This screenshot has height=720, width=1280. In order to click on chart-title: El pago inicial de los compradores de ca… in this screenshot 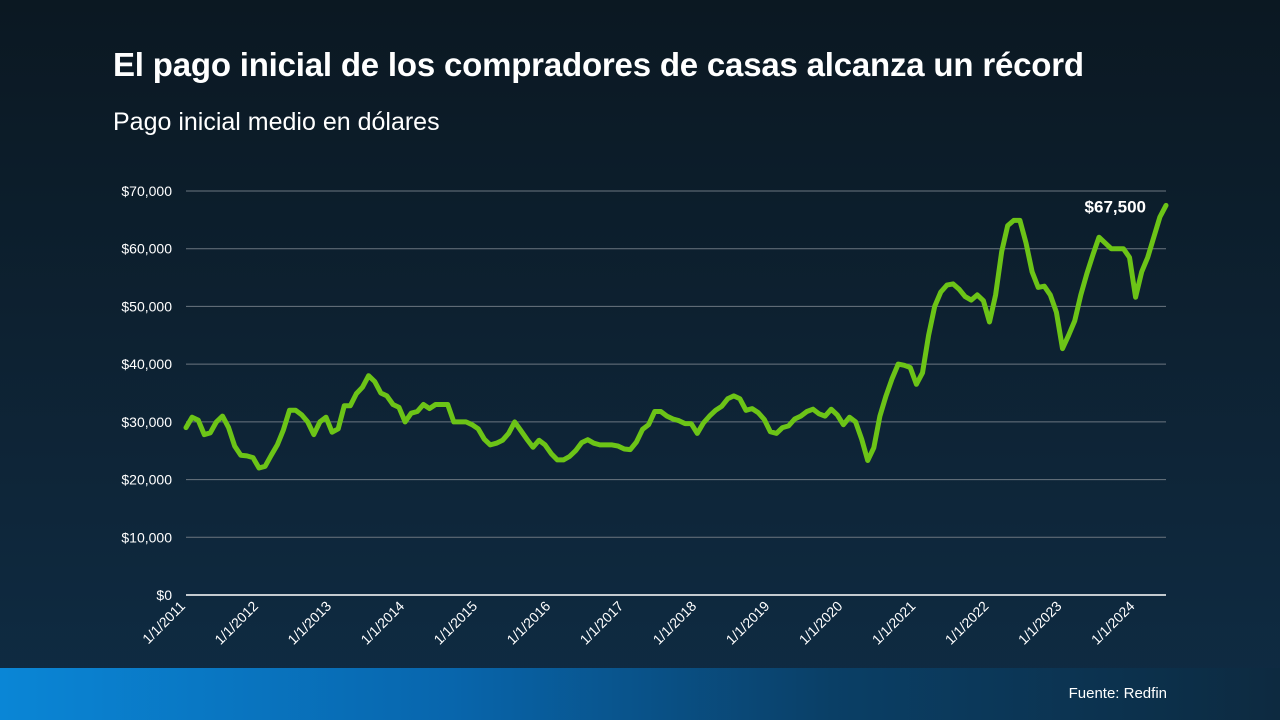, I will do `click(598, 64)`.